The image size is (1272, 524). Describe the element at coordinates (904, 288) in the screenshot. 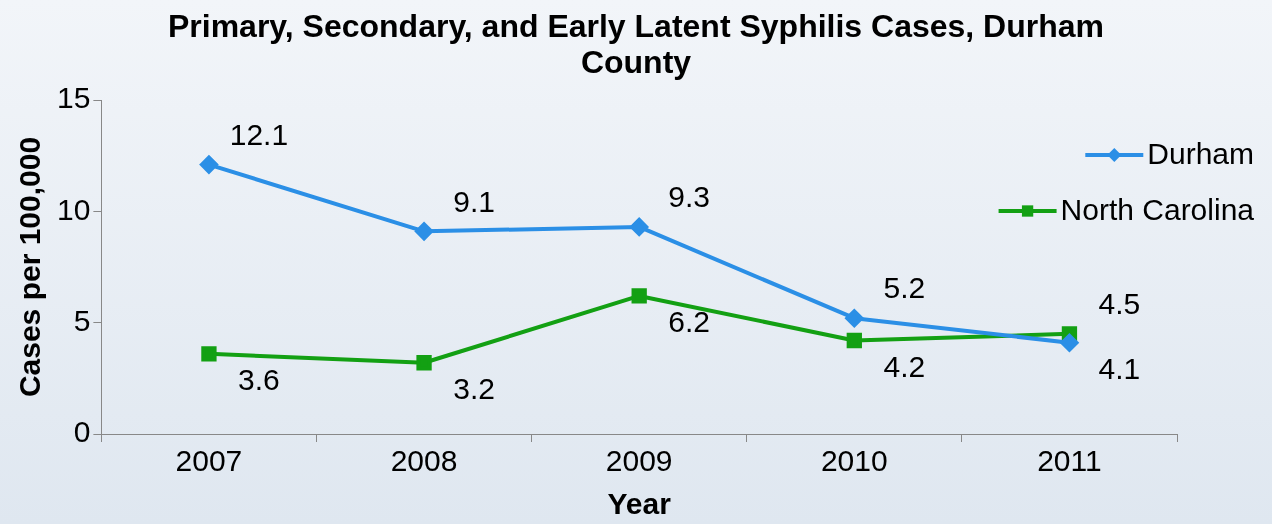

I see `data-label: 5.2` at that location.